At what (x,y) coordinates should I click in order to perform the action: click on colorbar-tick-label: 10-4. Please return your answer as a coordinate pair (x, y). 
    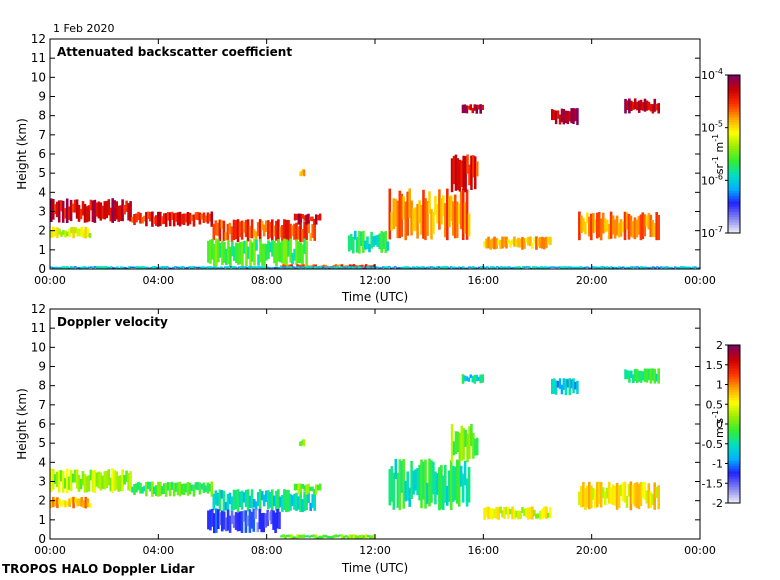
    Looking at the image, I should click on (712, 74).